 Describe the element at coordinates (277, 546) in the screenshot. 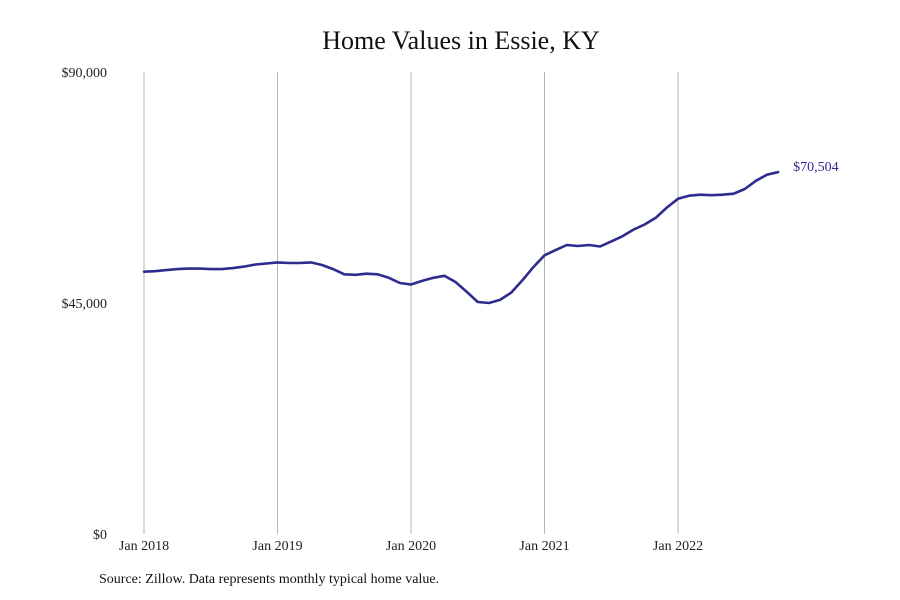

I see `x-tick-label: Jan 2019` at that location.